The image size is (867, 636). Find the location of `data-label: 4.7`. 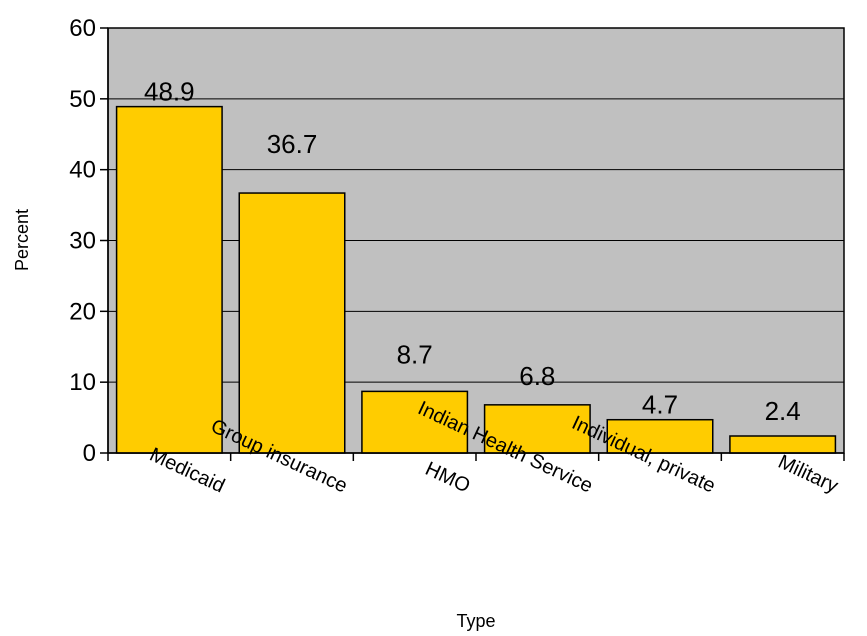

data-label: 4.7 is located at coordinates (660, 405).